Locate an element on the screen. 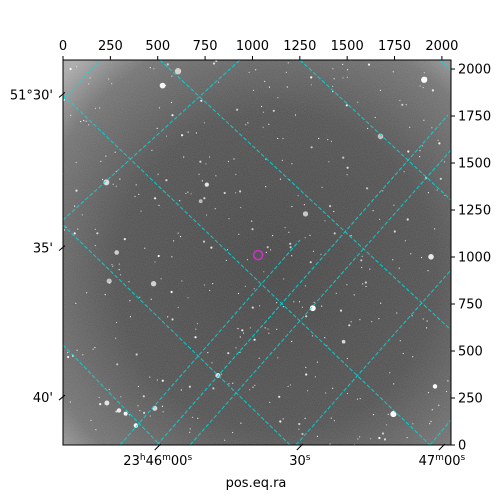 The width and height of the screenshot is (500, 500). top-tick-label: 0 is located at coordinates (63, 46).